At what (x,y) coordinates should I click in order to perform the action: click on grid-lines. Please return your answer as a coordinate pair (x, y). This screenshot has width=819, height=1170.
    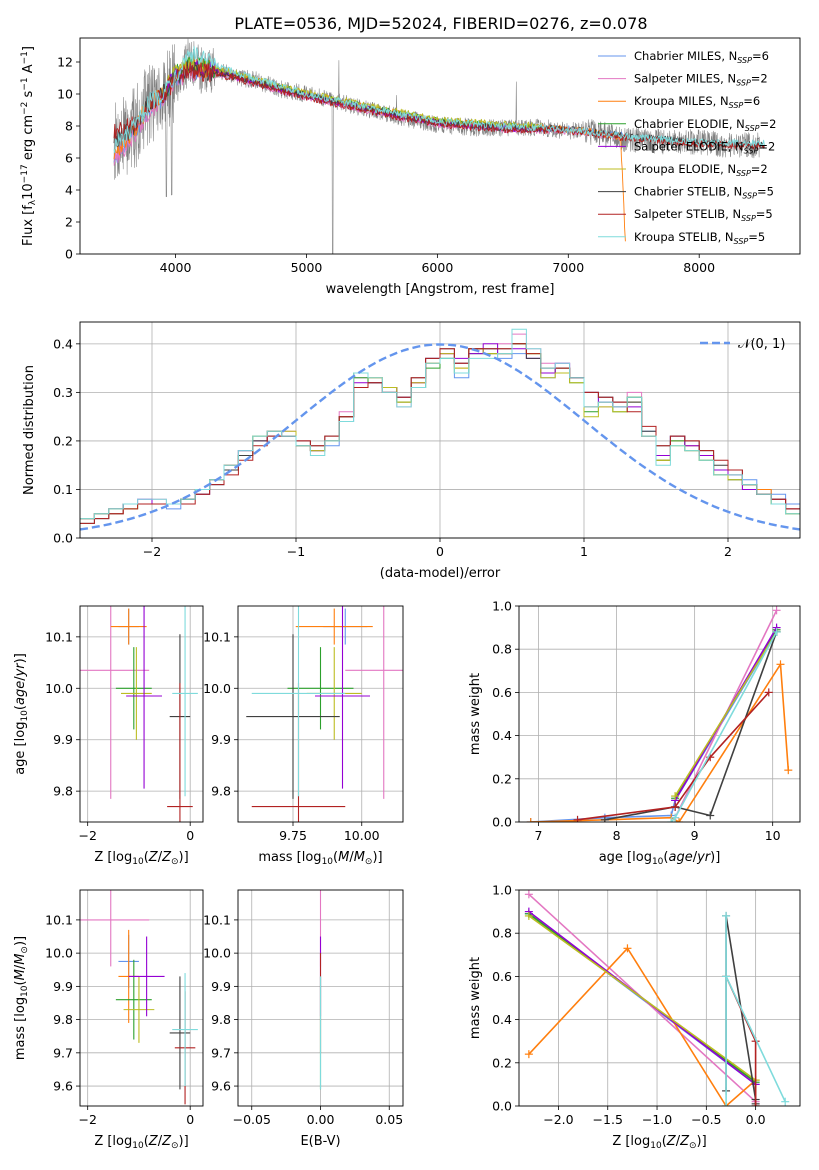
    Looking at the image, I should click on (659, 714).